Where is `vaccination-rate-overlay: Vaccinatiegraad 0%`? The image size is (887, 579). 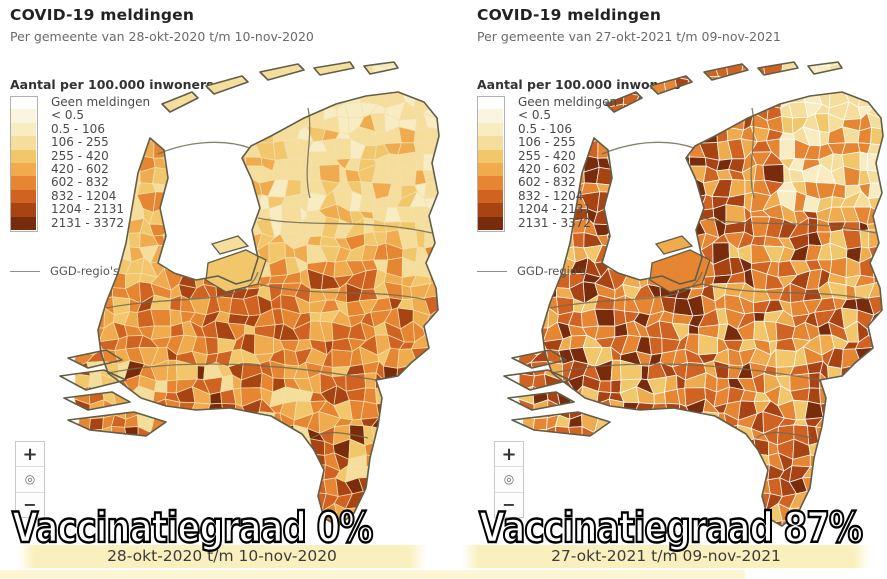
vaccination-rate-overlay: Vaccinatiegraad 0% is located at coordinates (192, 528).